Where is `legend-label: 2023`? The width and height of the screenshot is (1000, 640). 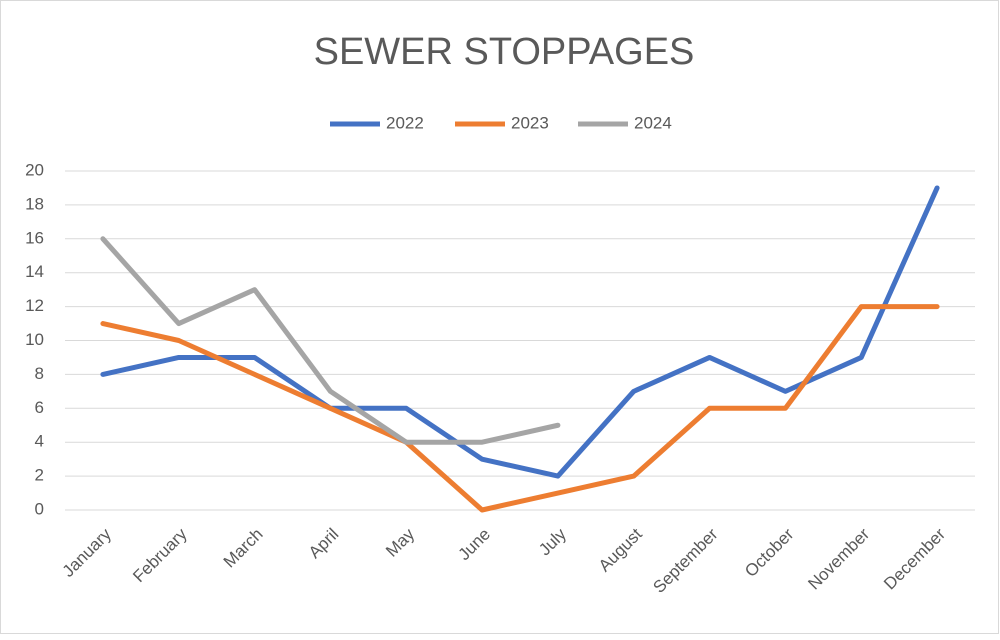 legend-label: 2023 is located at coordinates (530, 122).